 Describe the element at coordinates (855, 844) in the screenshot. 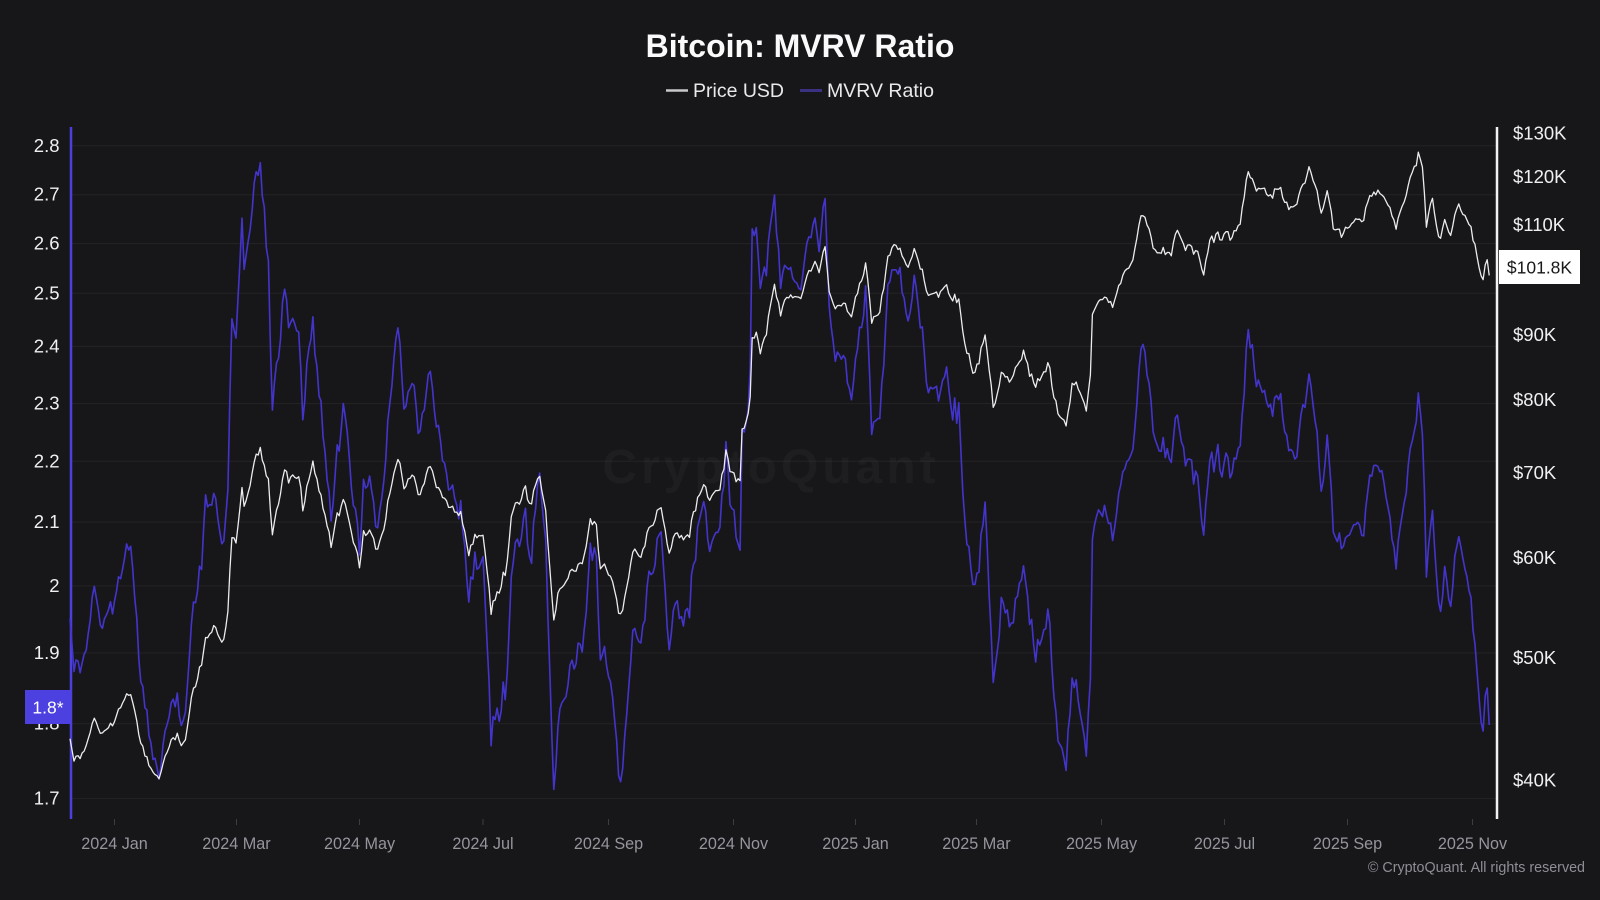

I see `svg-text: 2025 Jan` at that location.